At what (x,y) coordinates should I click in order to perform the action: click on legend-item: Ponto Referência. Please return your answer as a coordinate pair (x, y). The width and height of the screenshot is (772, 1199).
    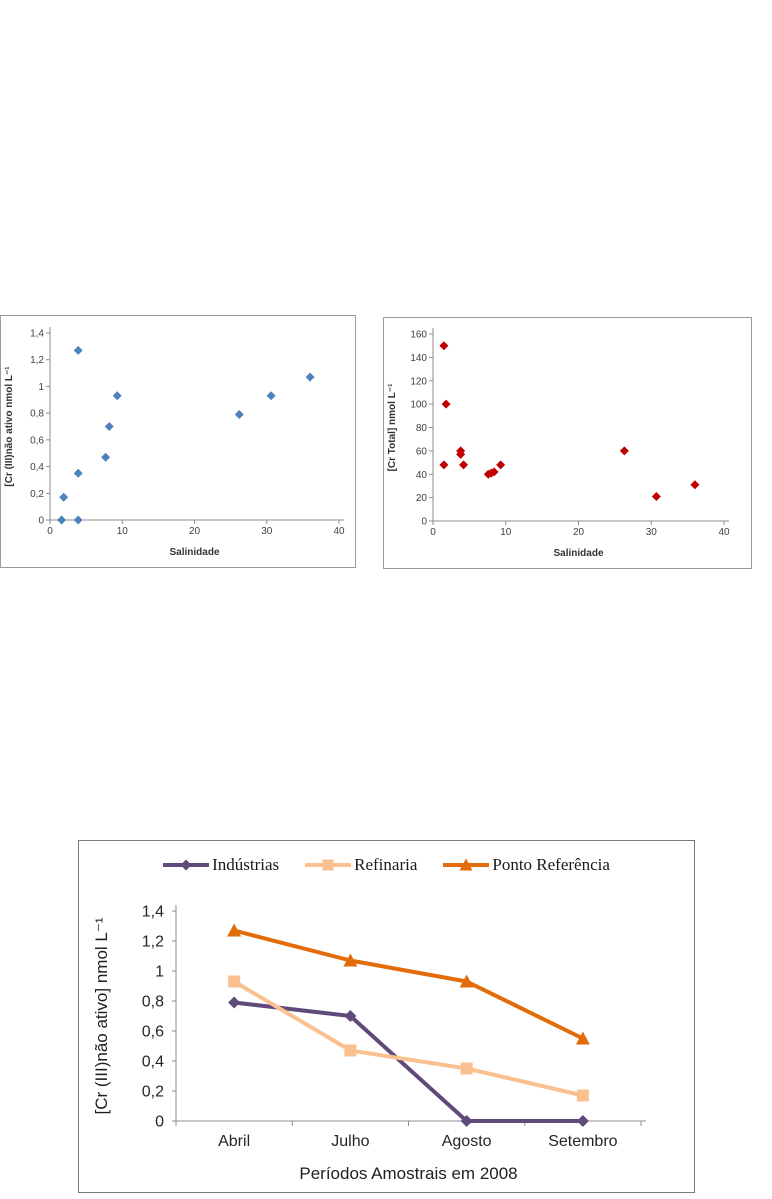
    Looking at the image, I should click on (526, 865).